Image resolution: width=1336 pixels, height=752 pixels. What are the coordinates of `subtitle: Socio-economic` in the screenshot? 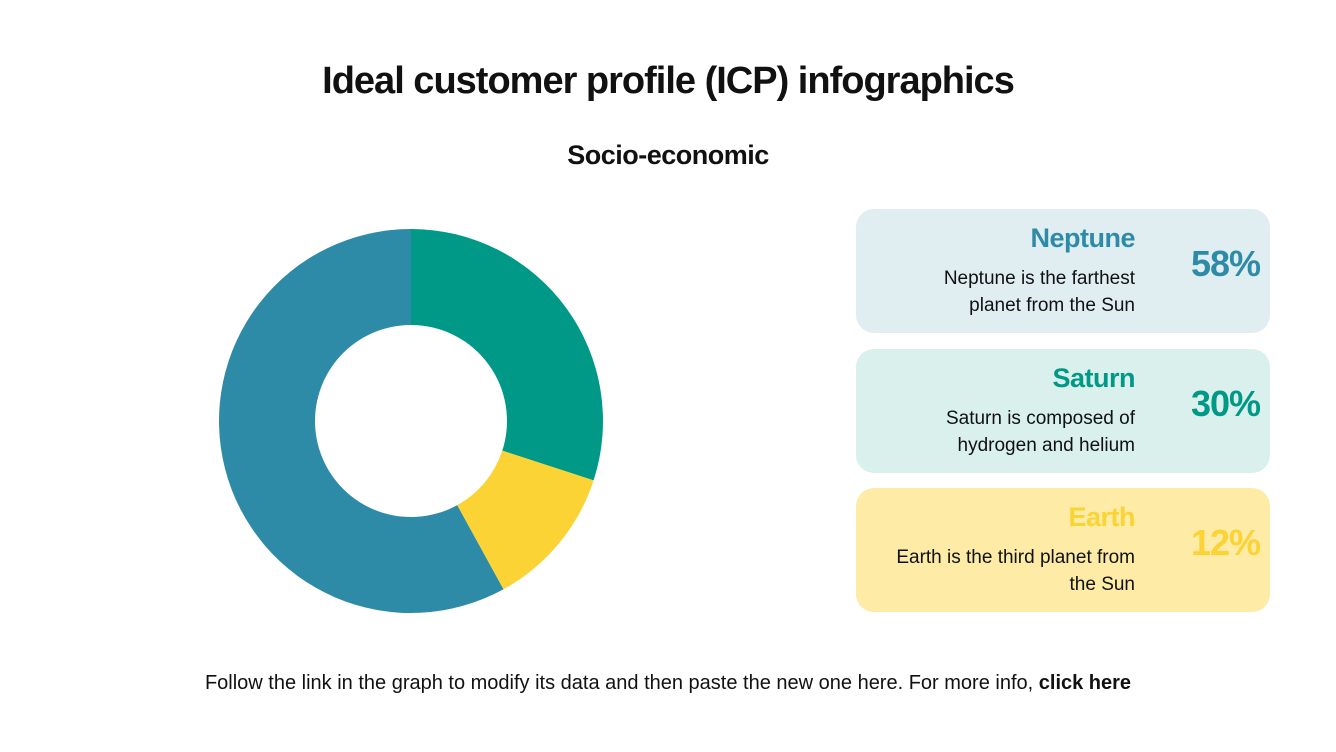 It's located at (668, 155).